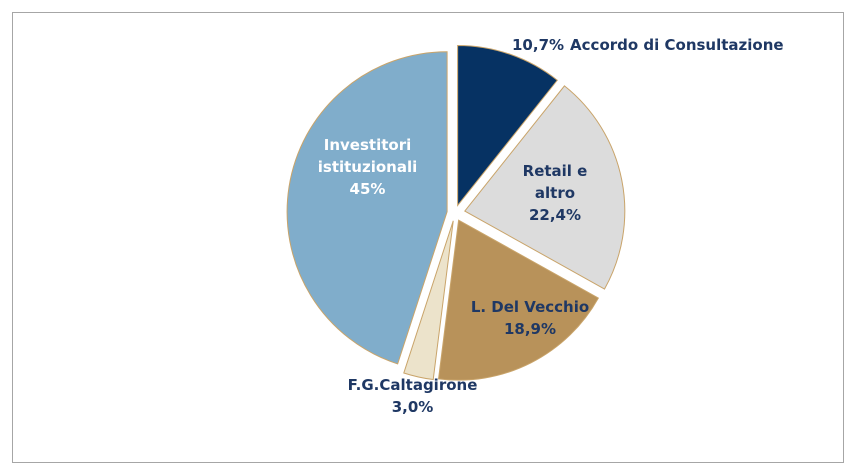  What do you see at coordinates (555, 182) in the screenshot?
I see `category-label: Retail e altro` at bounding box center [555, 182].